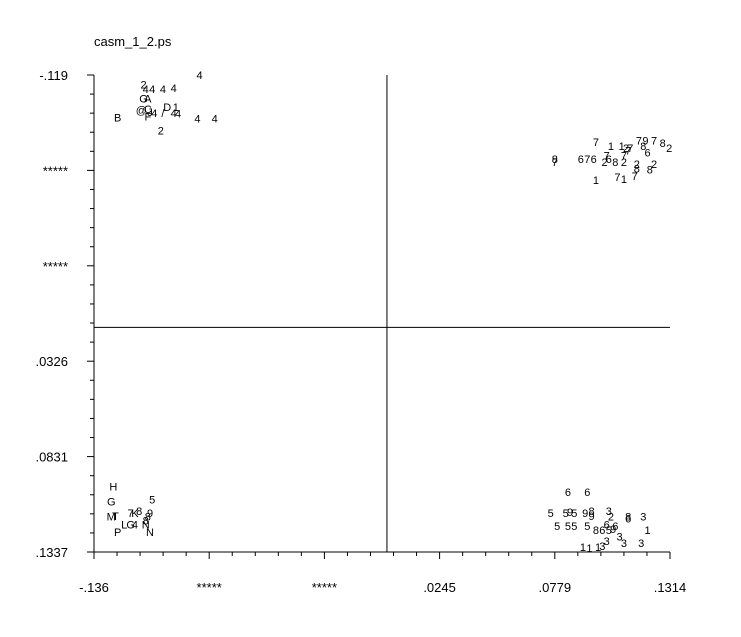 The width and height of the screenshot is (741, 637). I want to click on x-tick-label: .0245, so click(439, 587).